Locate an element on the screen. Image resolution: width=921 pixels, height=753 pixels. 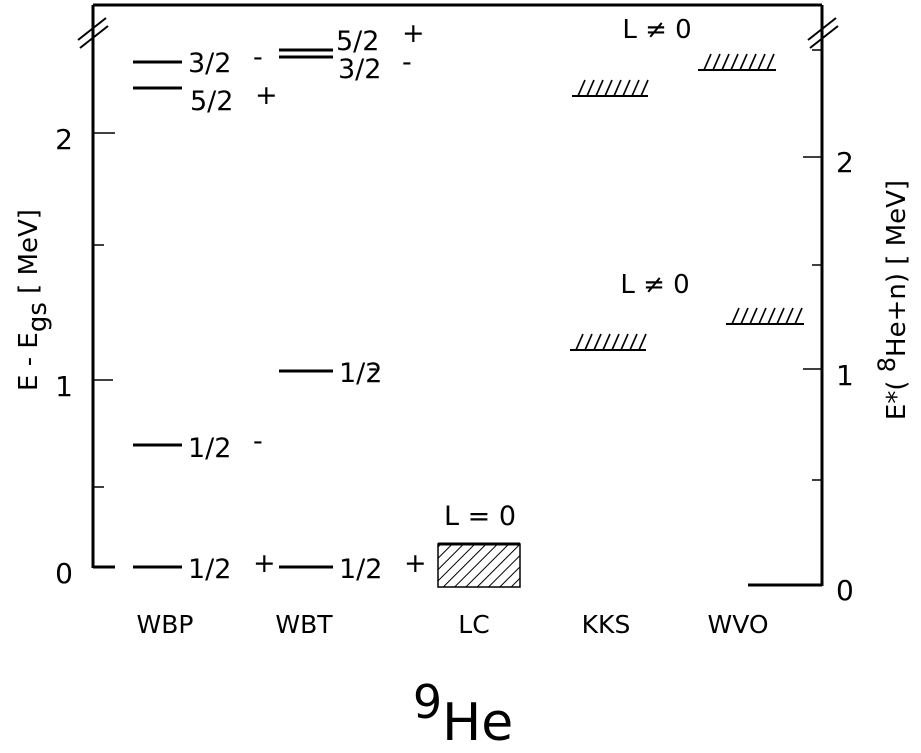
column-label-wbt: WBT is located at coordinates (304, 624).